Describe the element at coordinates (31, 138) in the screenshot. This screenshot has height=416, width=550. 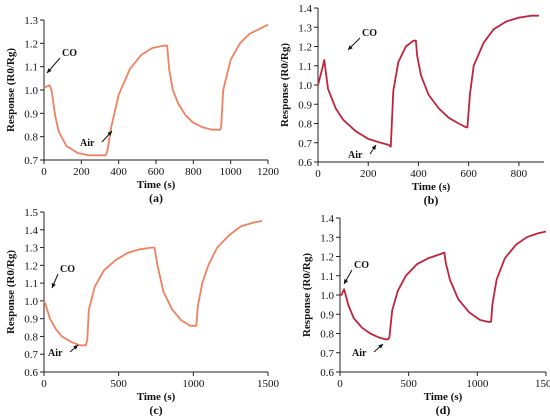
I see `y-tick-label-a: 0.8` at that location.